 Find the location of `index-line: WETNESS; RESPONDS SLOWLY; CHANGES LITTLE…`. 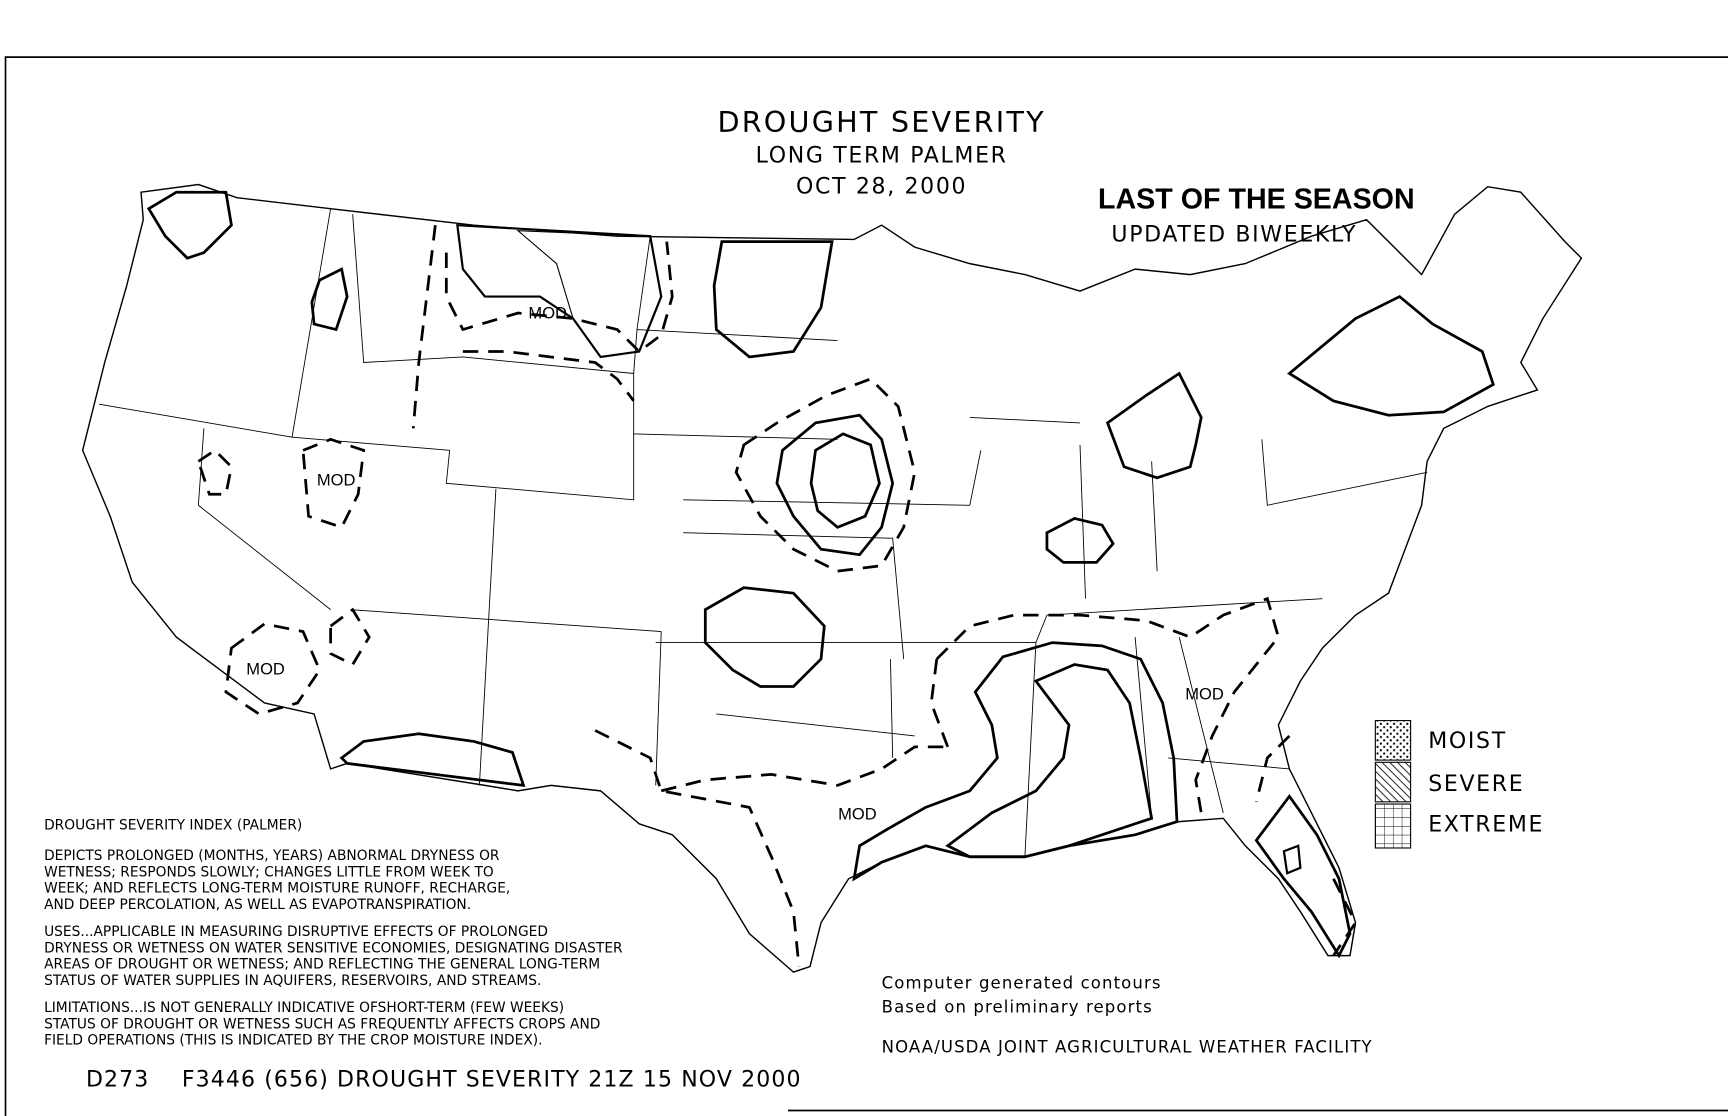

index-line: WETNESS; RESPONDS SLOWLY; CHANGES LITTLE… is located at coordinates (269, 872).